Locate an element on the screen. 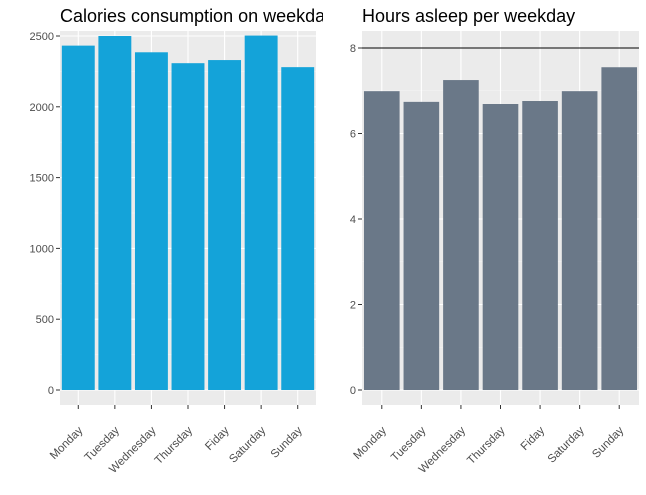 The height and width of the screenshot is (495, 646). calories-bar-saturday is located at coordinates (261, 213).